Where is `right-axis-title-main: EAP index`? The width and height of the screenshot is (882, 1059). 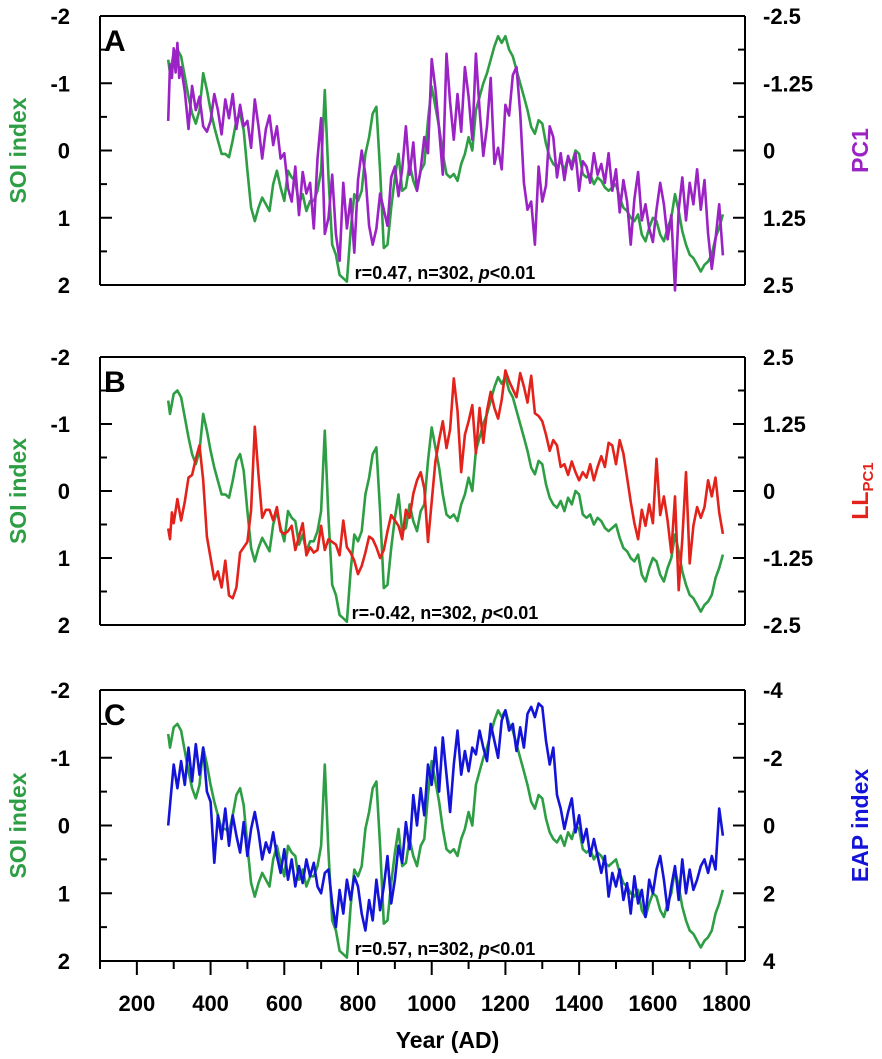 right-axis-title-main: EAP index is located at coordinates (860, 826).